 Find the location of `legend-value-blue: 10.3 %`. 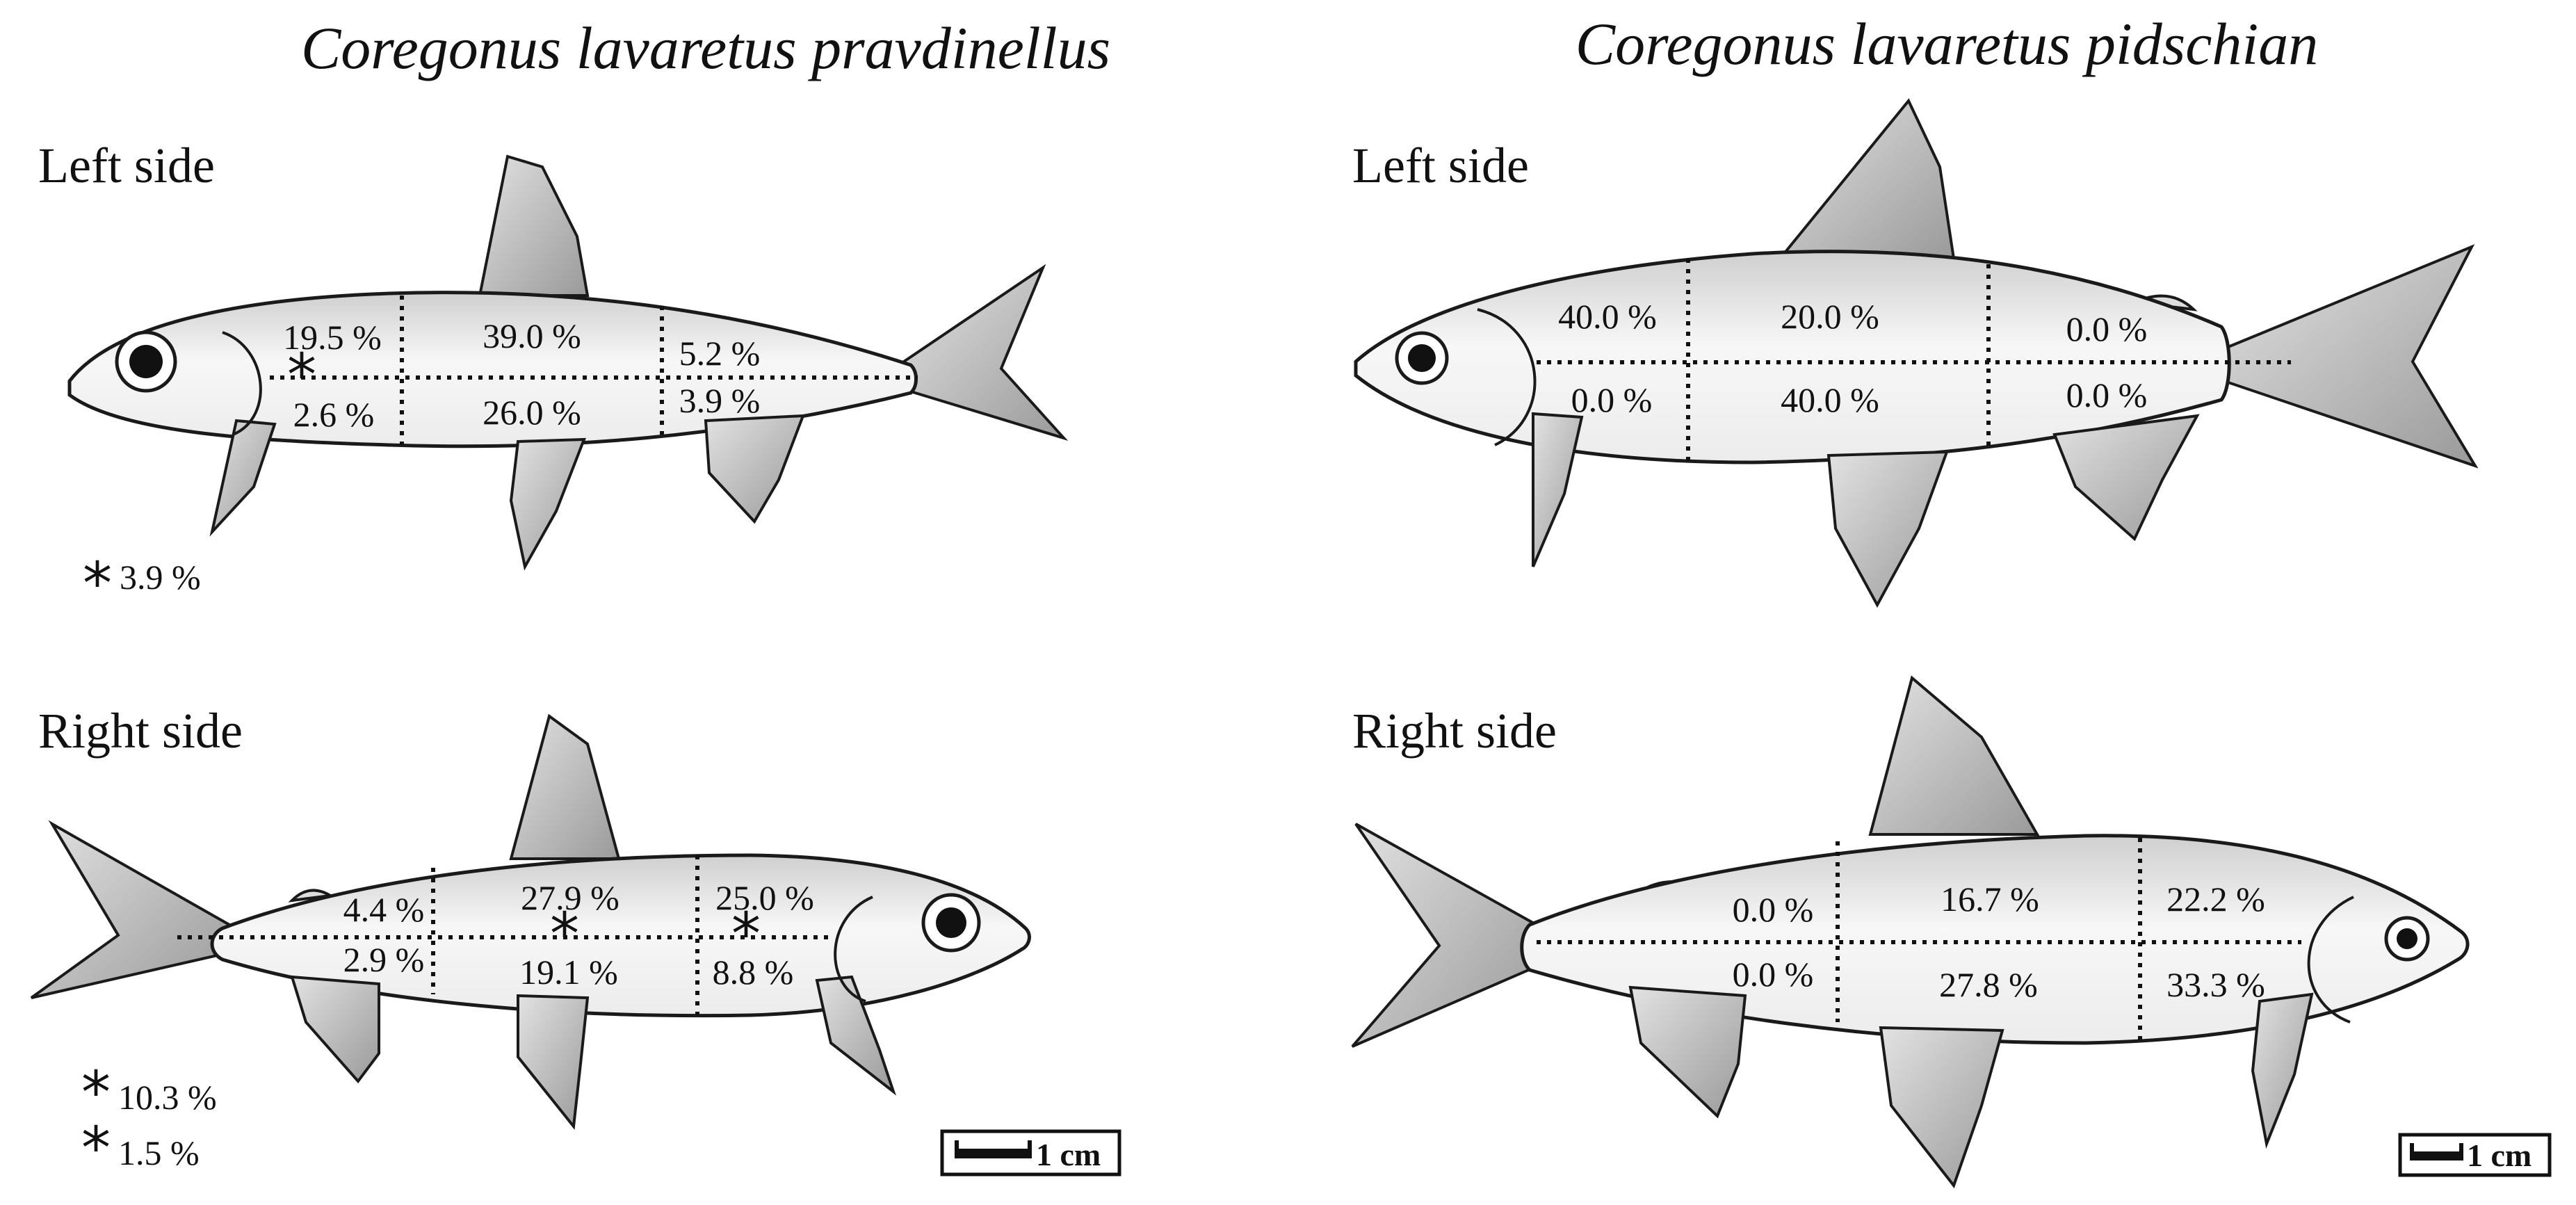

legend-value-blue: 10.3 % is located at coordinates (167, 1097).